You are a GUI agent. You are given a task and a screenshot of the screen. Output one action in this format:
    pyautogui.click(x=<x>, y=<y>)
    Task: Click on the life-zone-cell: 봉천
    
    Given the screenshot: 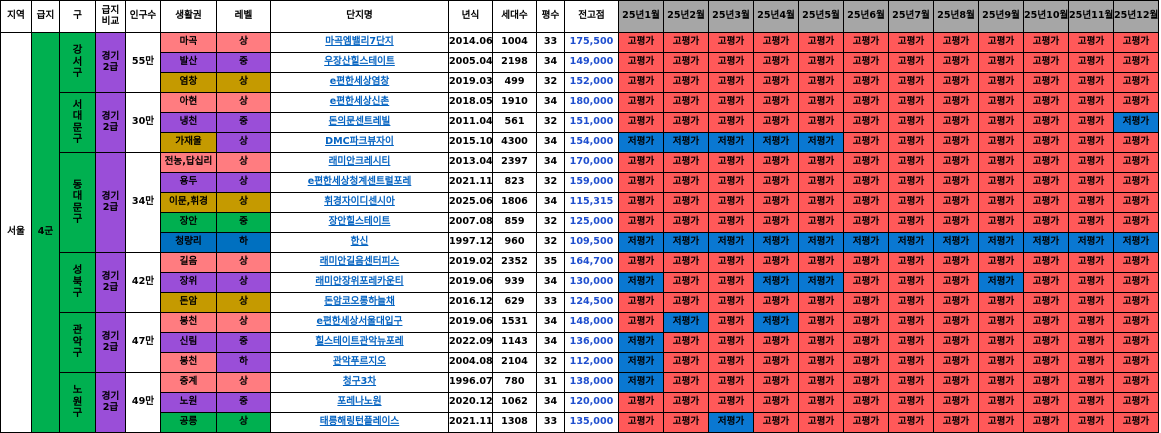 What is the action you would take?
    pyautogui.click(x=188, y=322)
    